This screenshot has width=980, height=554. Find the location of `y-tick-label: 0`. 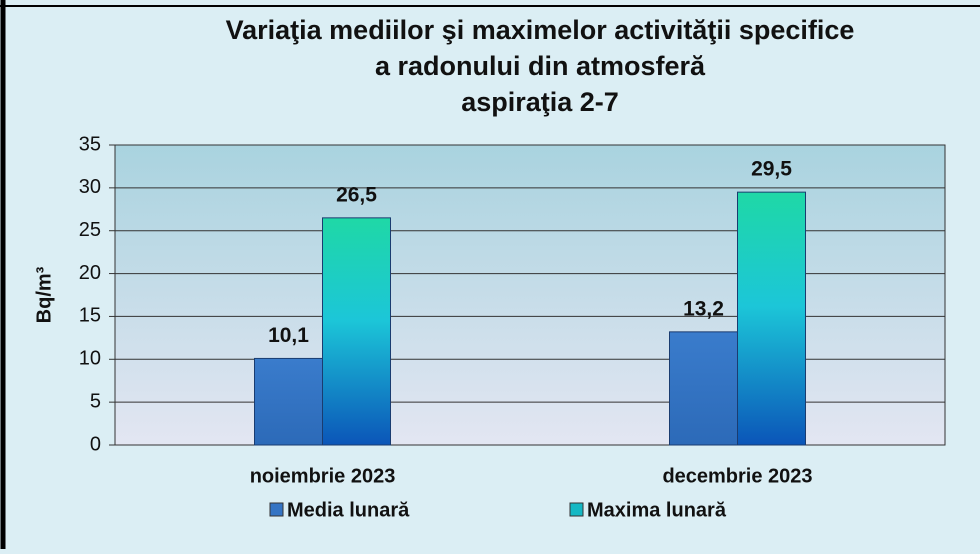

y-tick-label: 0 is located at coordinates (95, 444).